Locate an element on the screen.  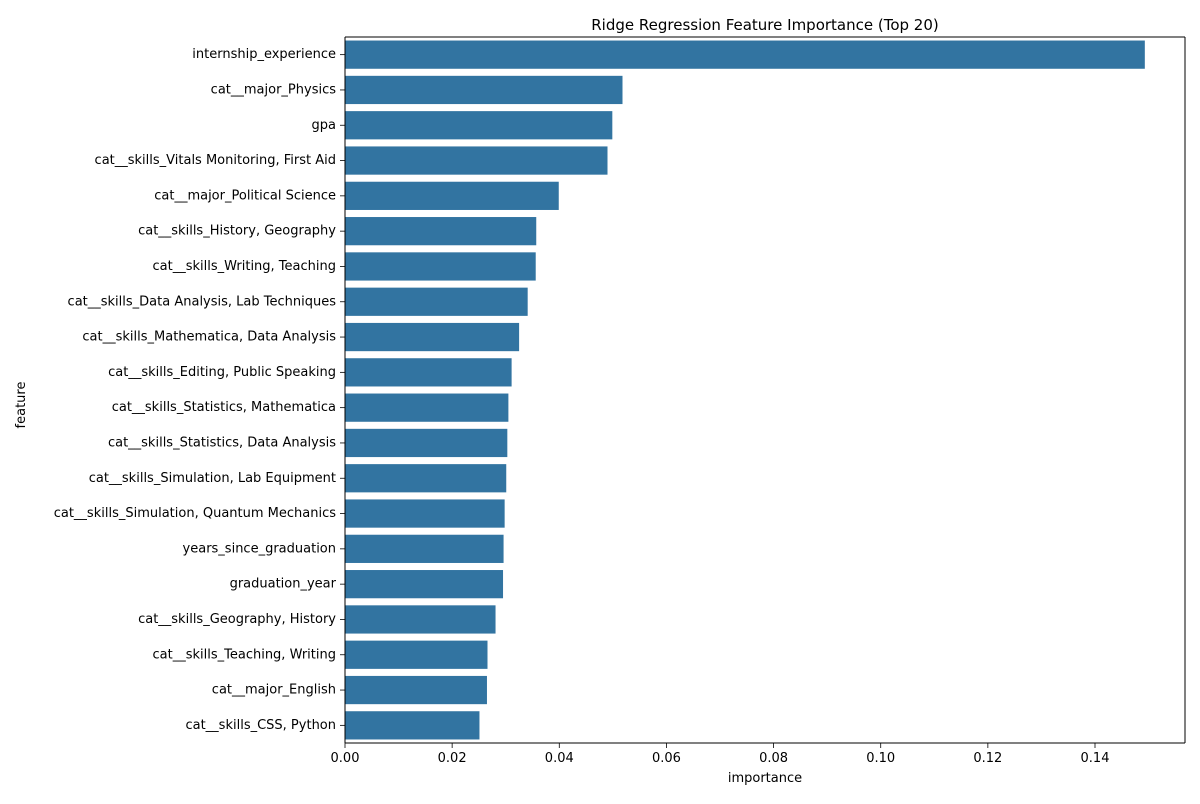
y-axis-label: feature is located at coordinates (21, 405).